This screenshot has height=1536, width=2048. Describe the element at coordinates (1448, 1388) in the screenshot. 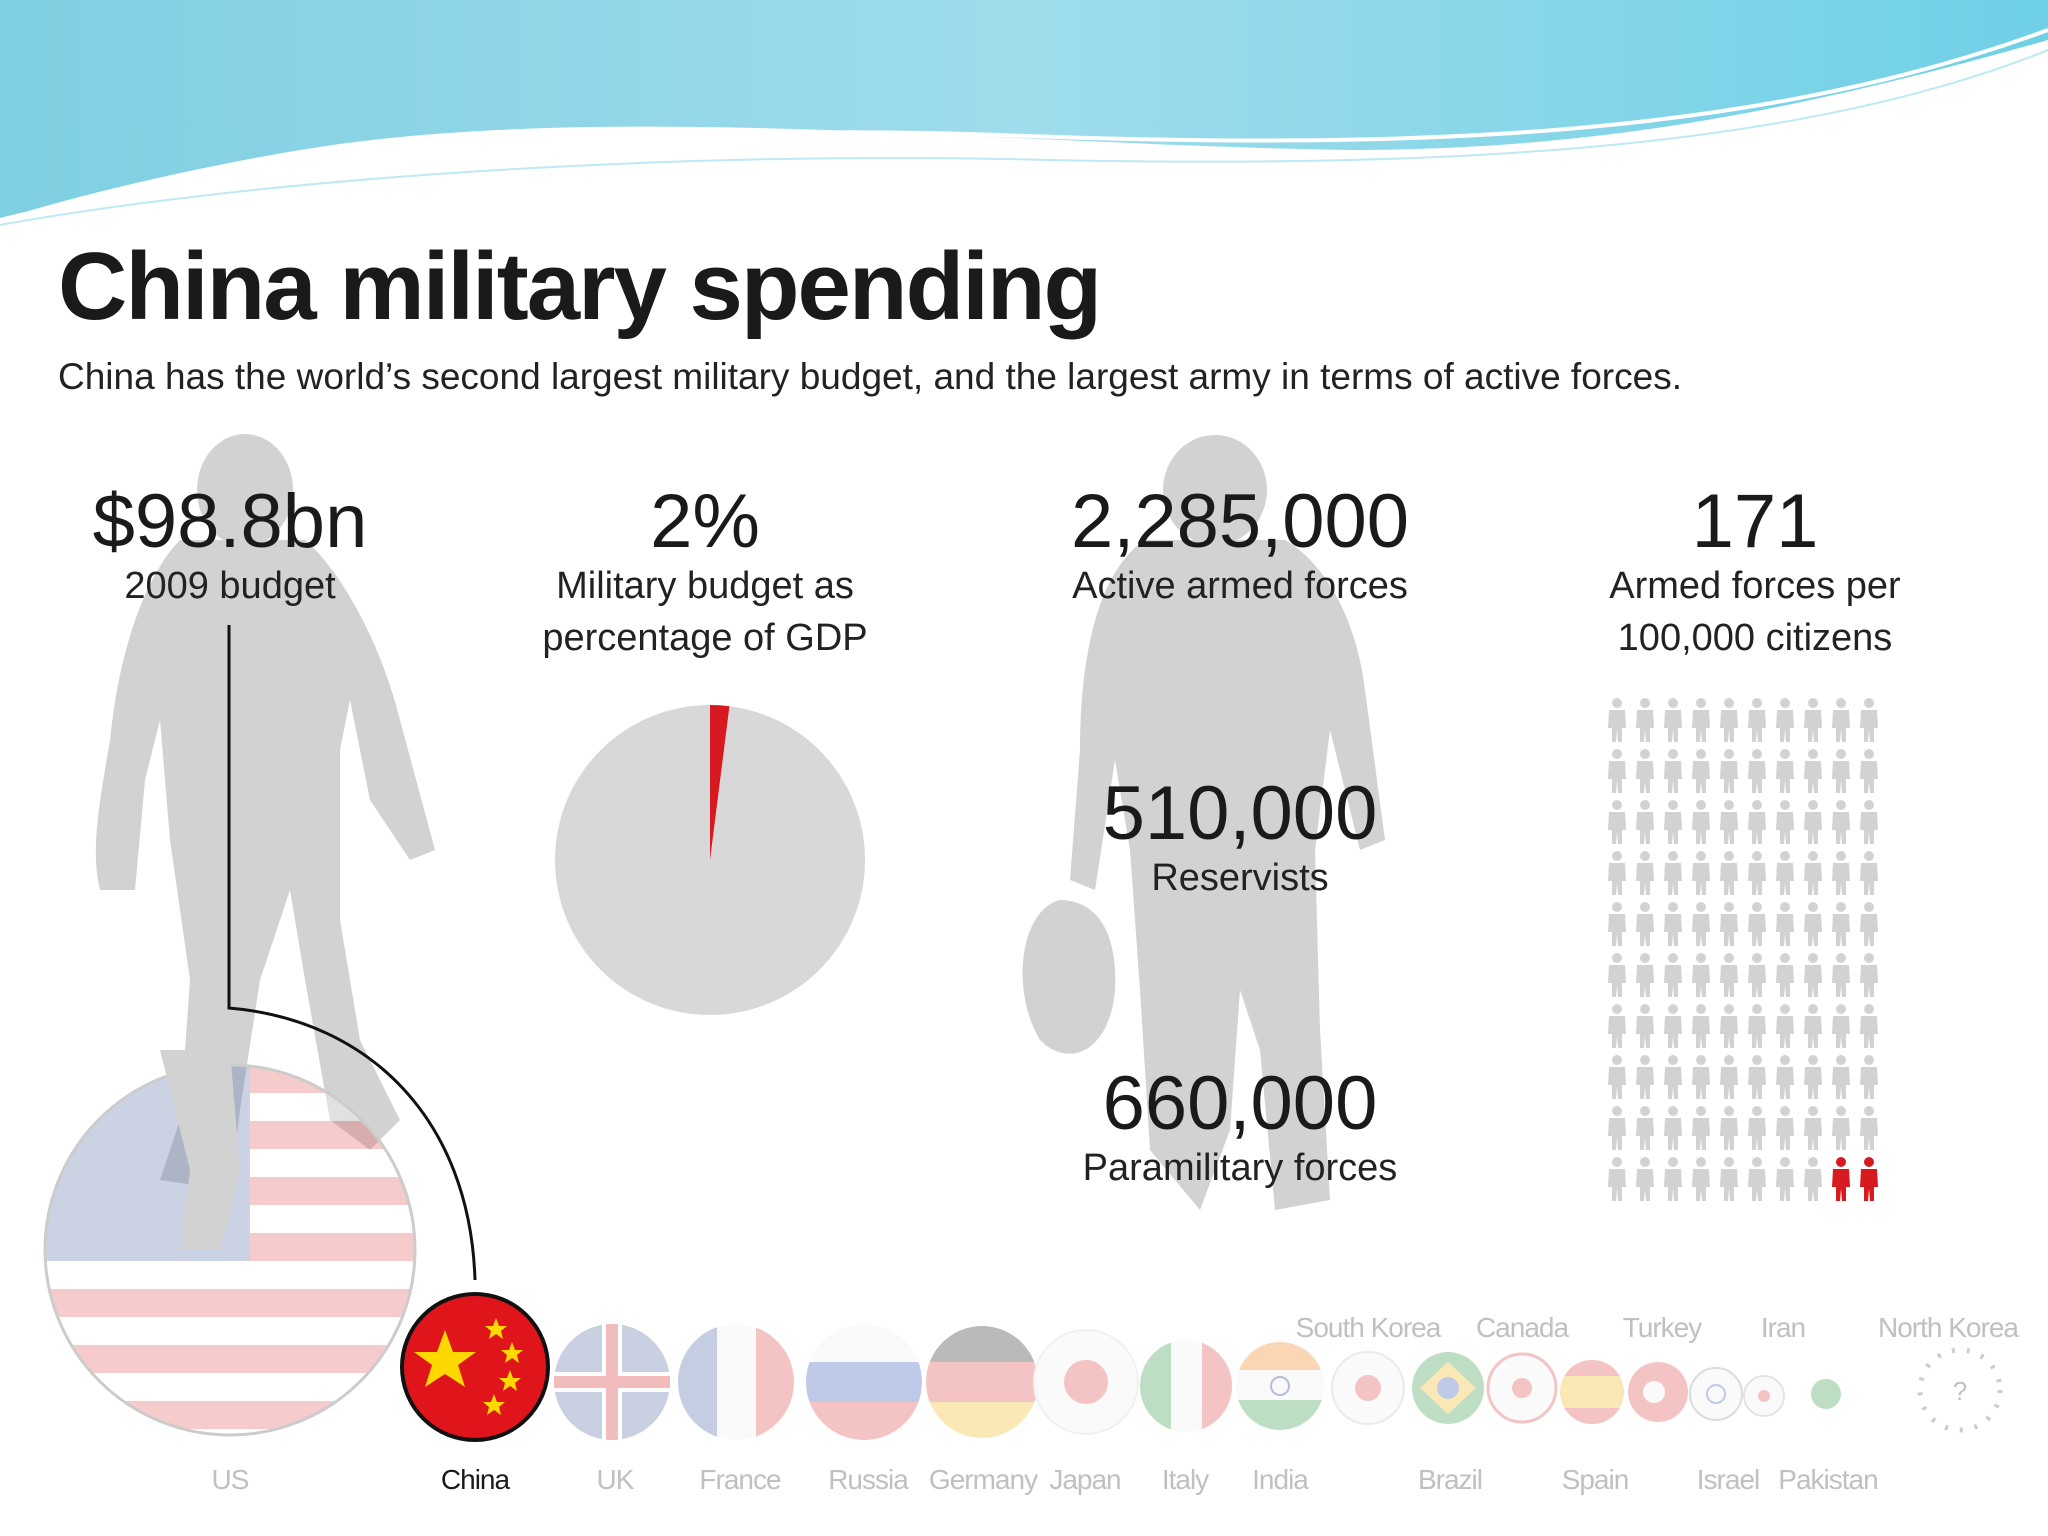

I see `brazil-flag-icon` at that location.